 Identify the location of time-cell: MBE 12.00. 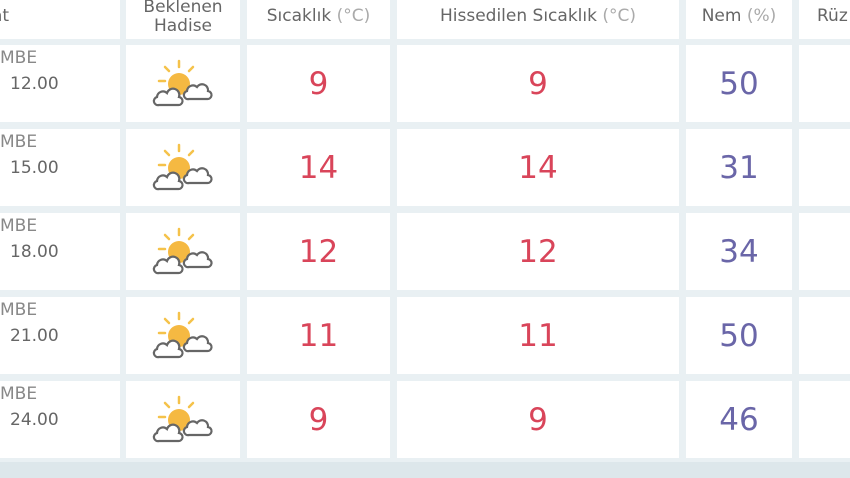
(60, 83).